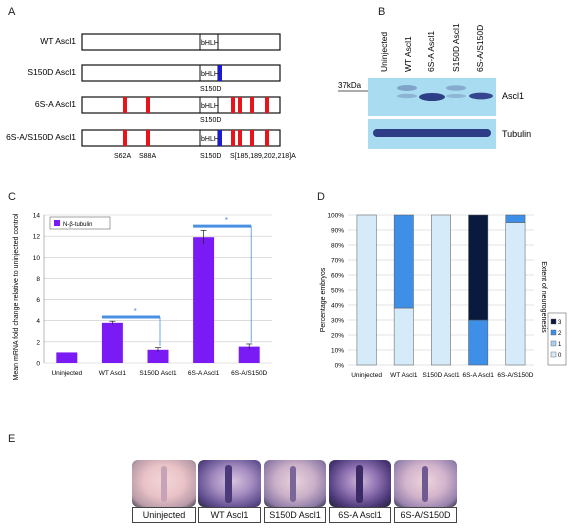 The height and width of the screenshot is (532, 572). Describe the element at coordinates (425, 515) in the screenshot. I see `embryo-label: 6S-A/S150D` at that location.